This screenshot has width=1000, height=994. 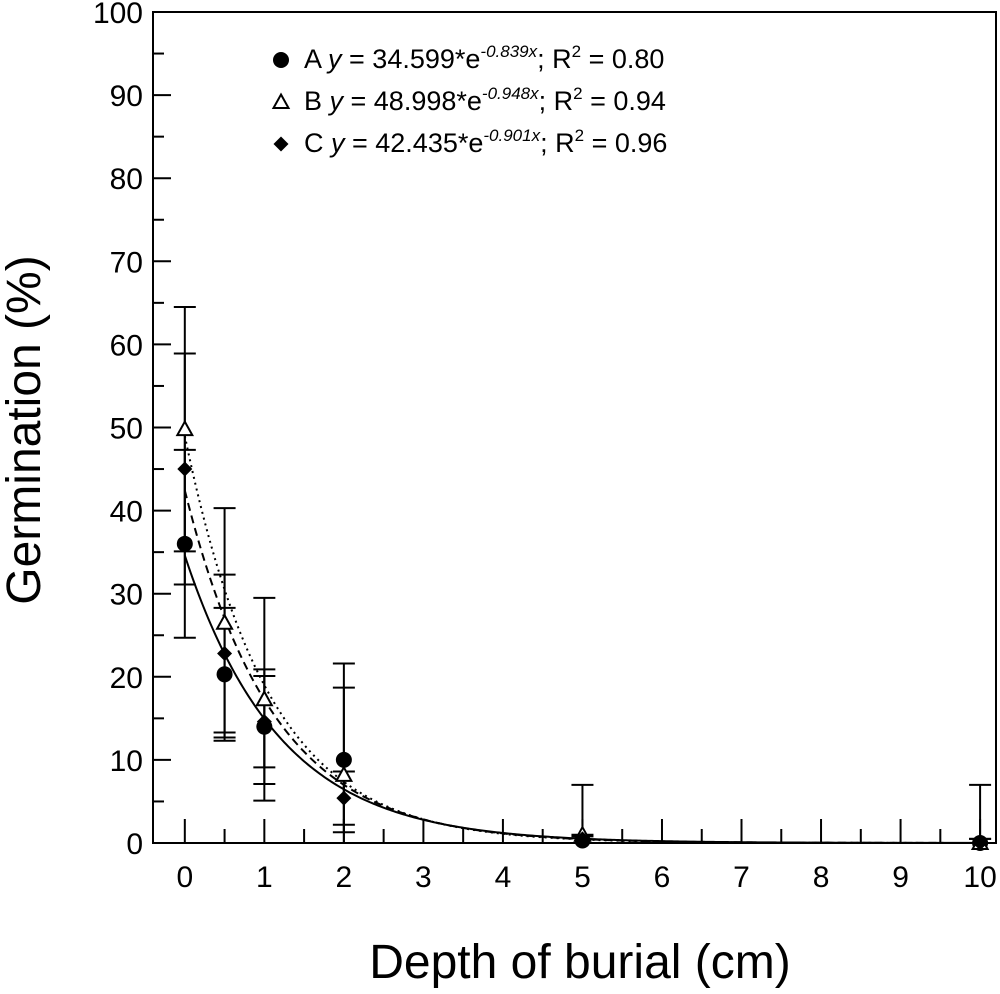 I want to click on legend-entry-c: C y = 42.435*e-0.901x; R2 = 0.96, so click(x=485, y=142).